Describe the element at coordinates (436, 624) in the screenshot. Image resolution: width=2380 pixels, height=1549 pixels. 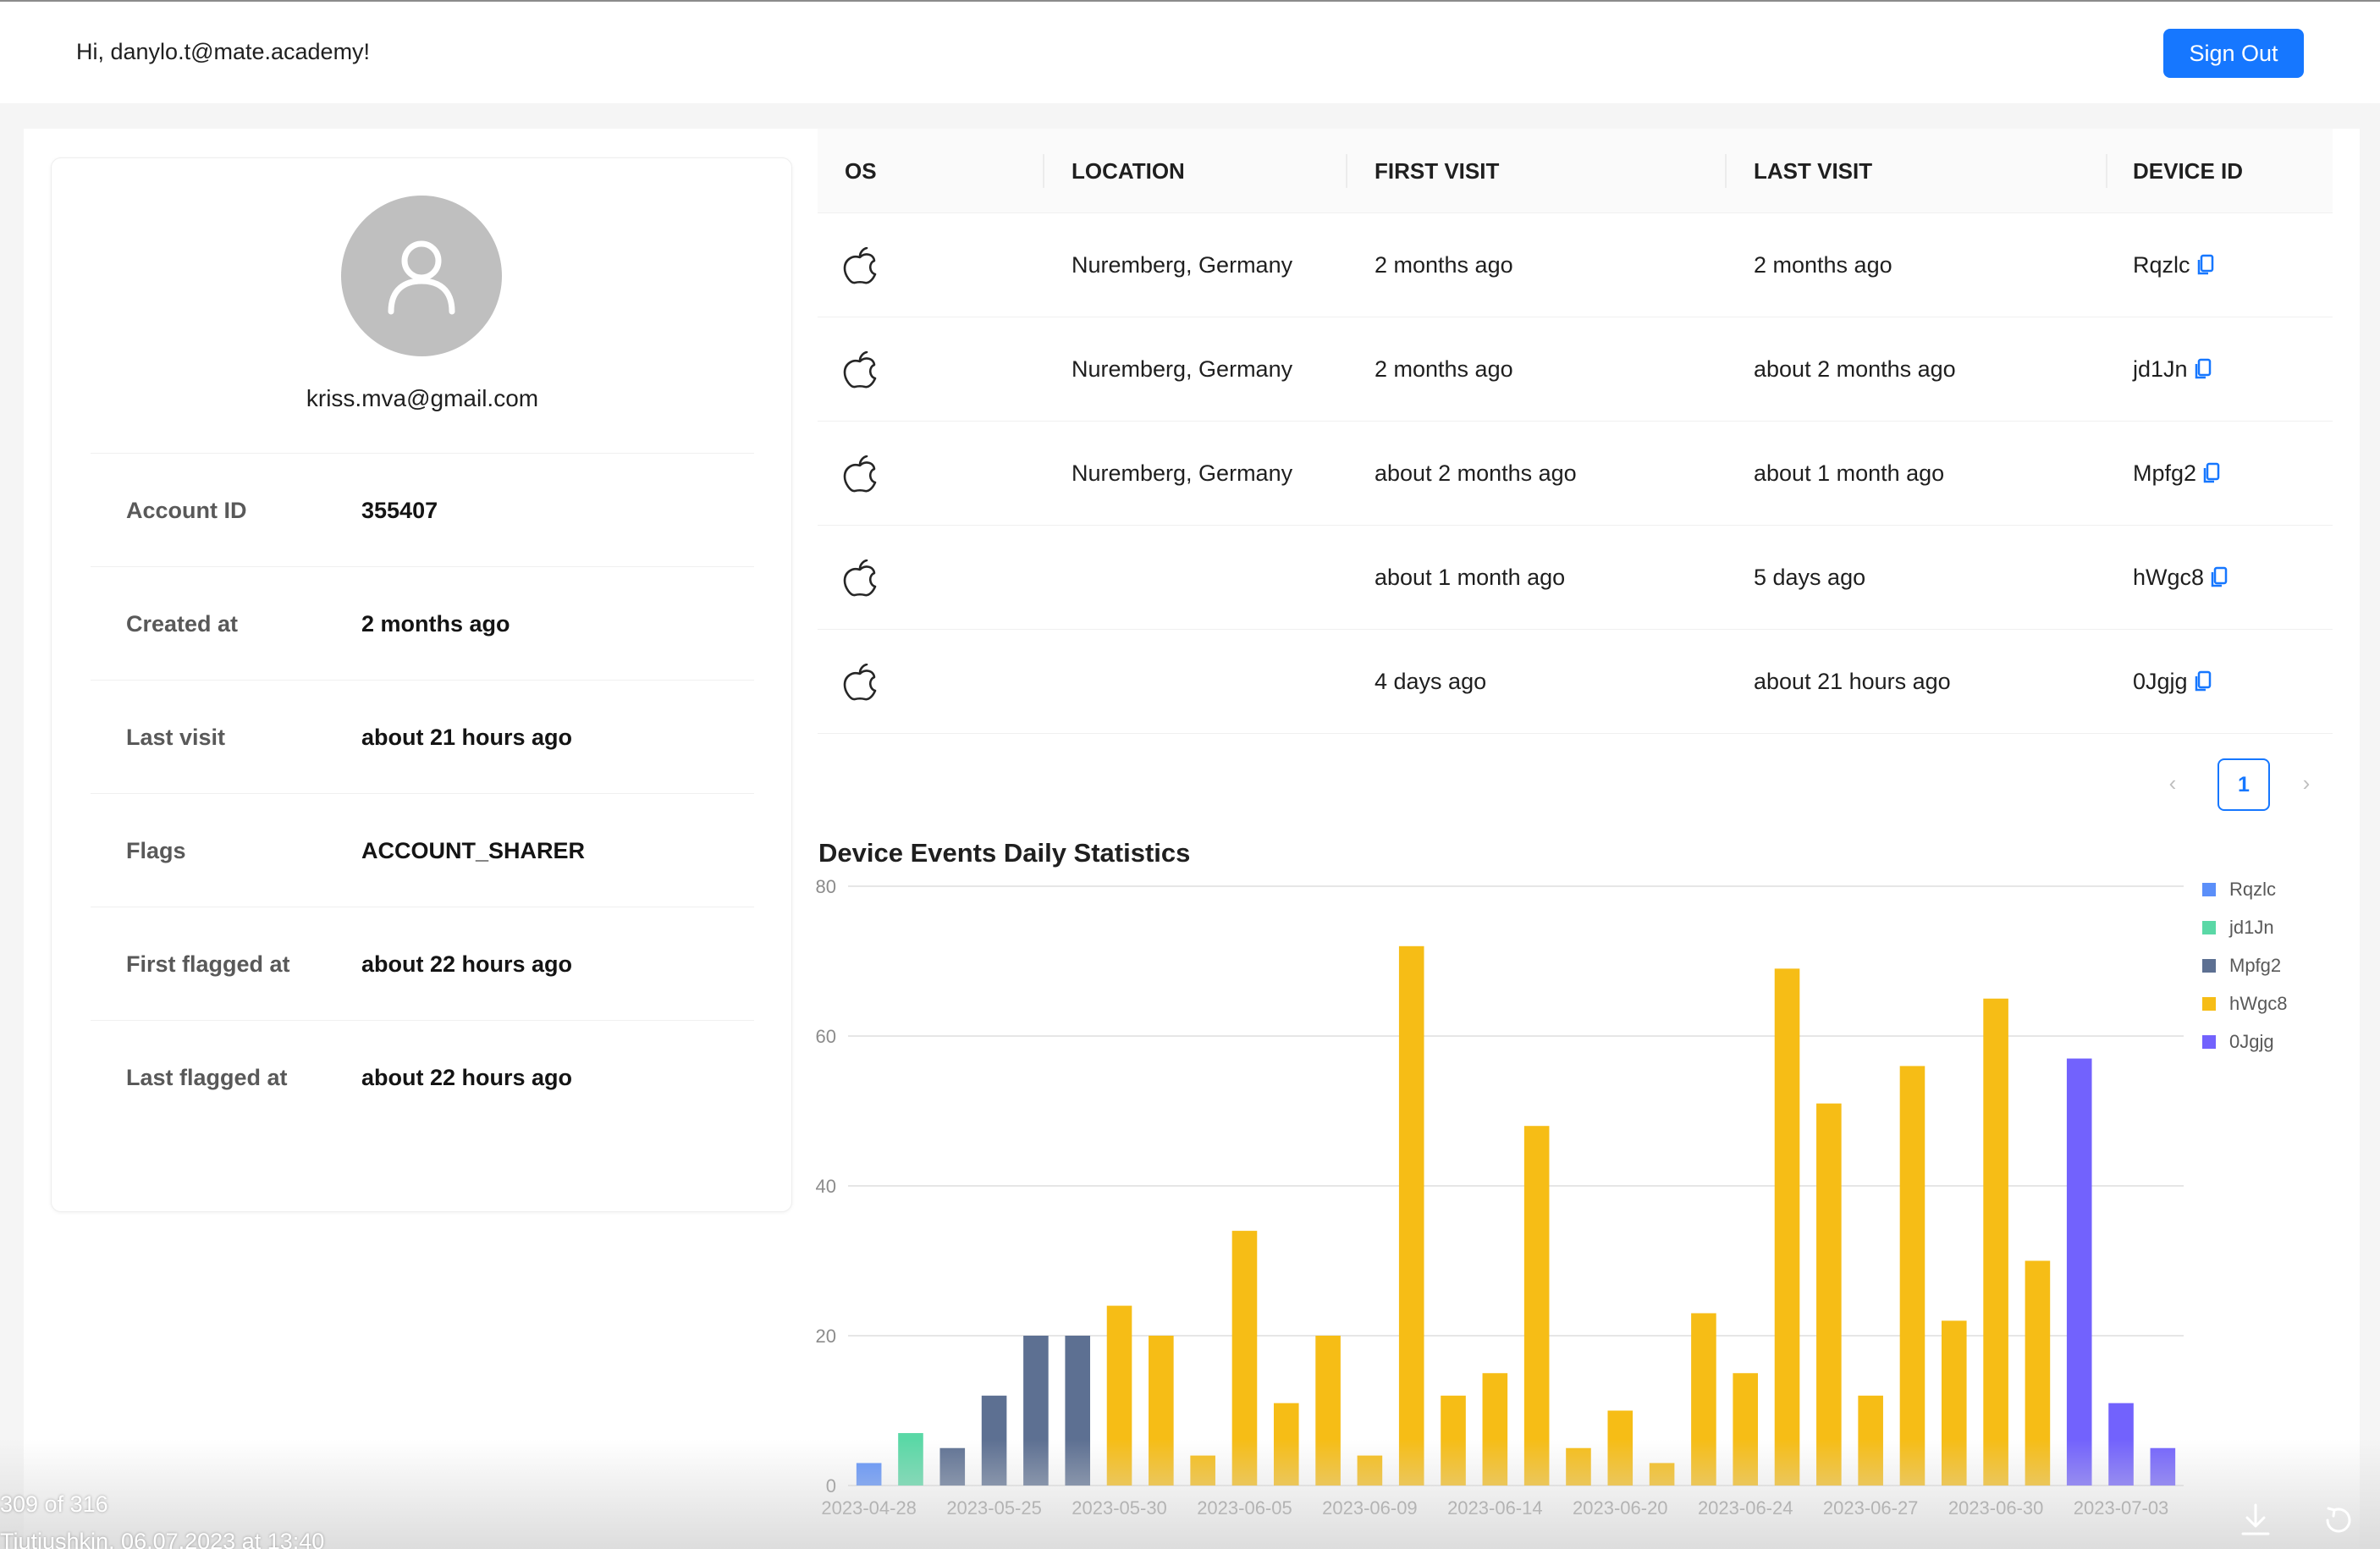
I see `info-value: 2 months ago` at that location.